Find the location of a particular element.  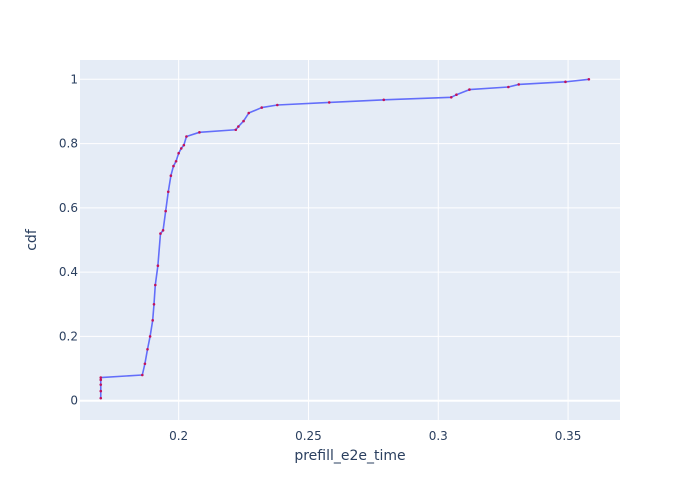

x-tick-label: 0.3 is located at coordinates (438, 436).